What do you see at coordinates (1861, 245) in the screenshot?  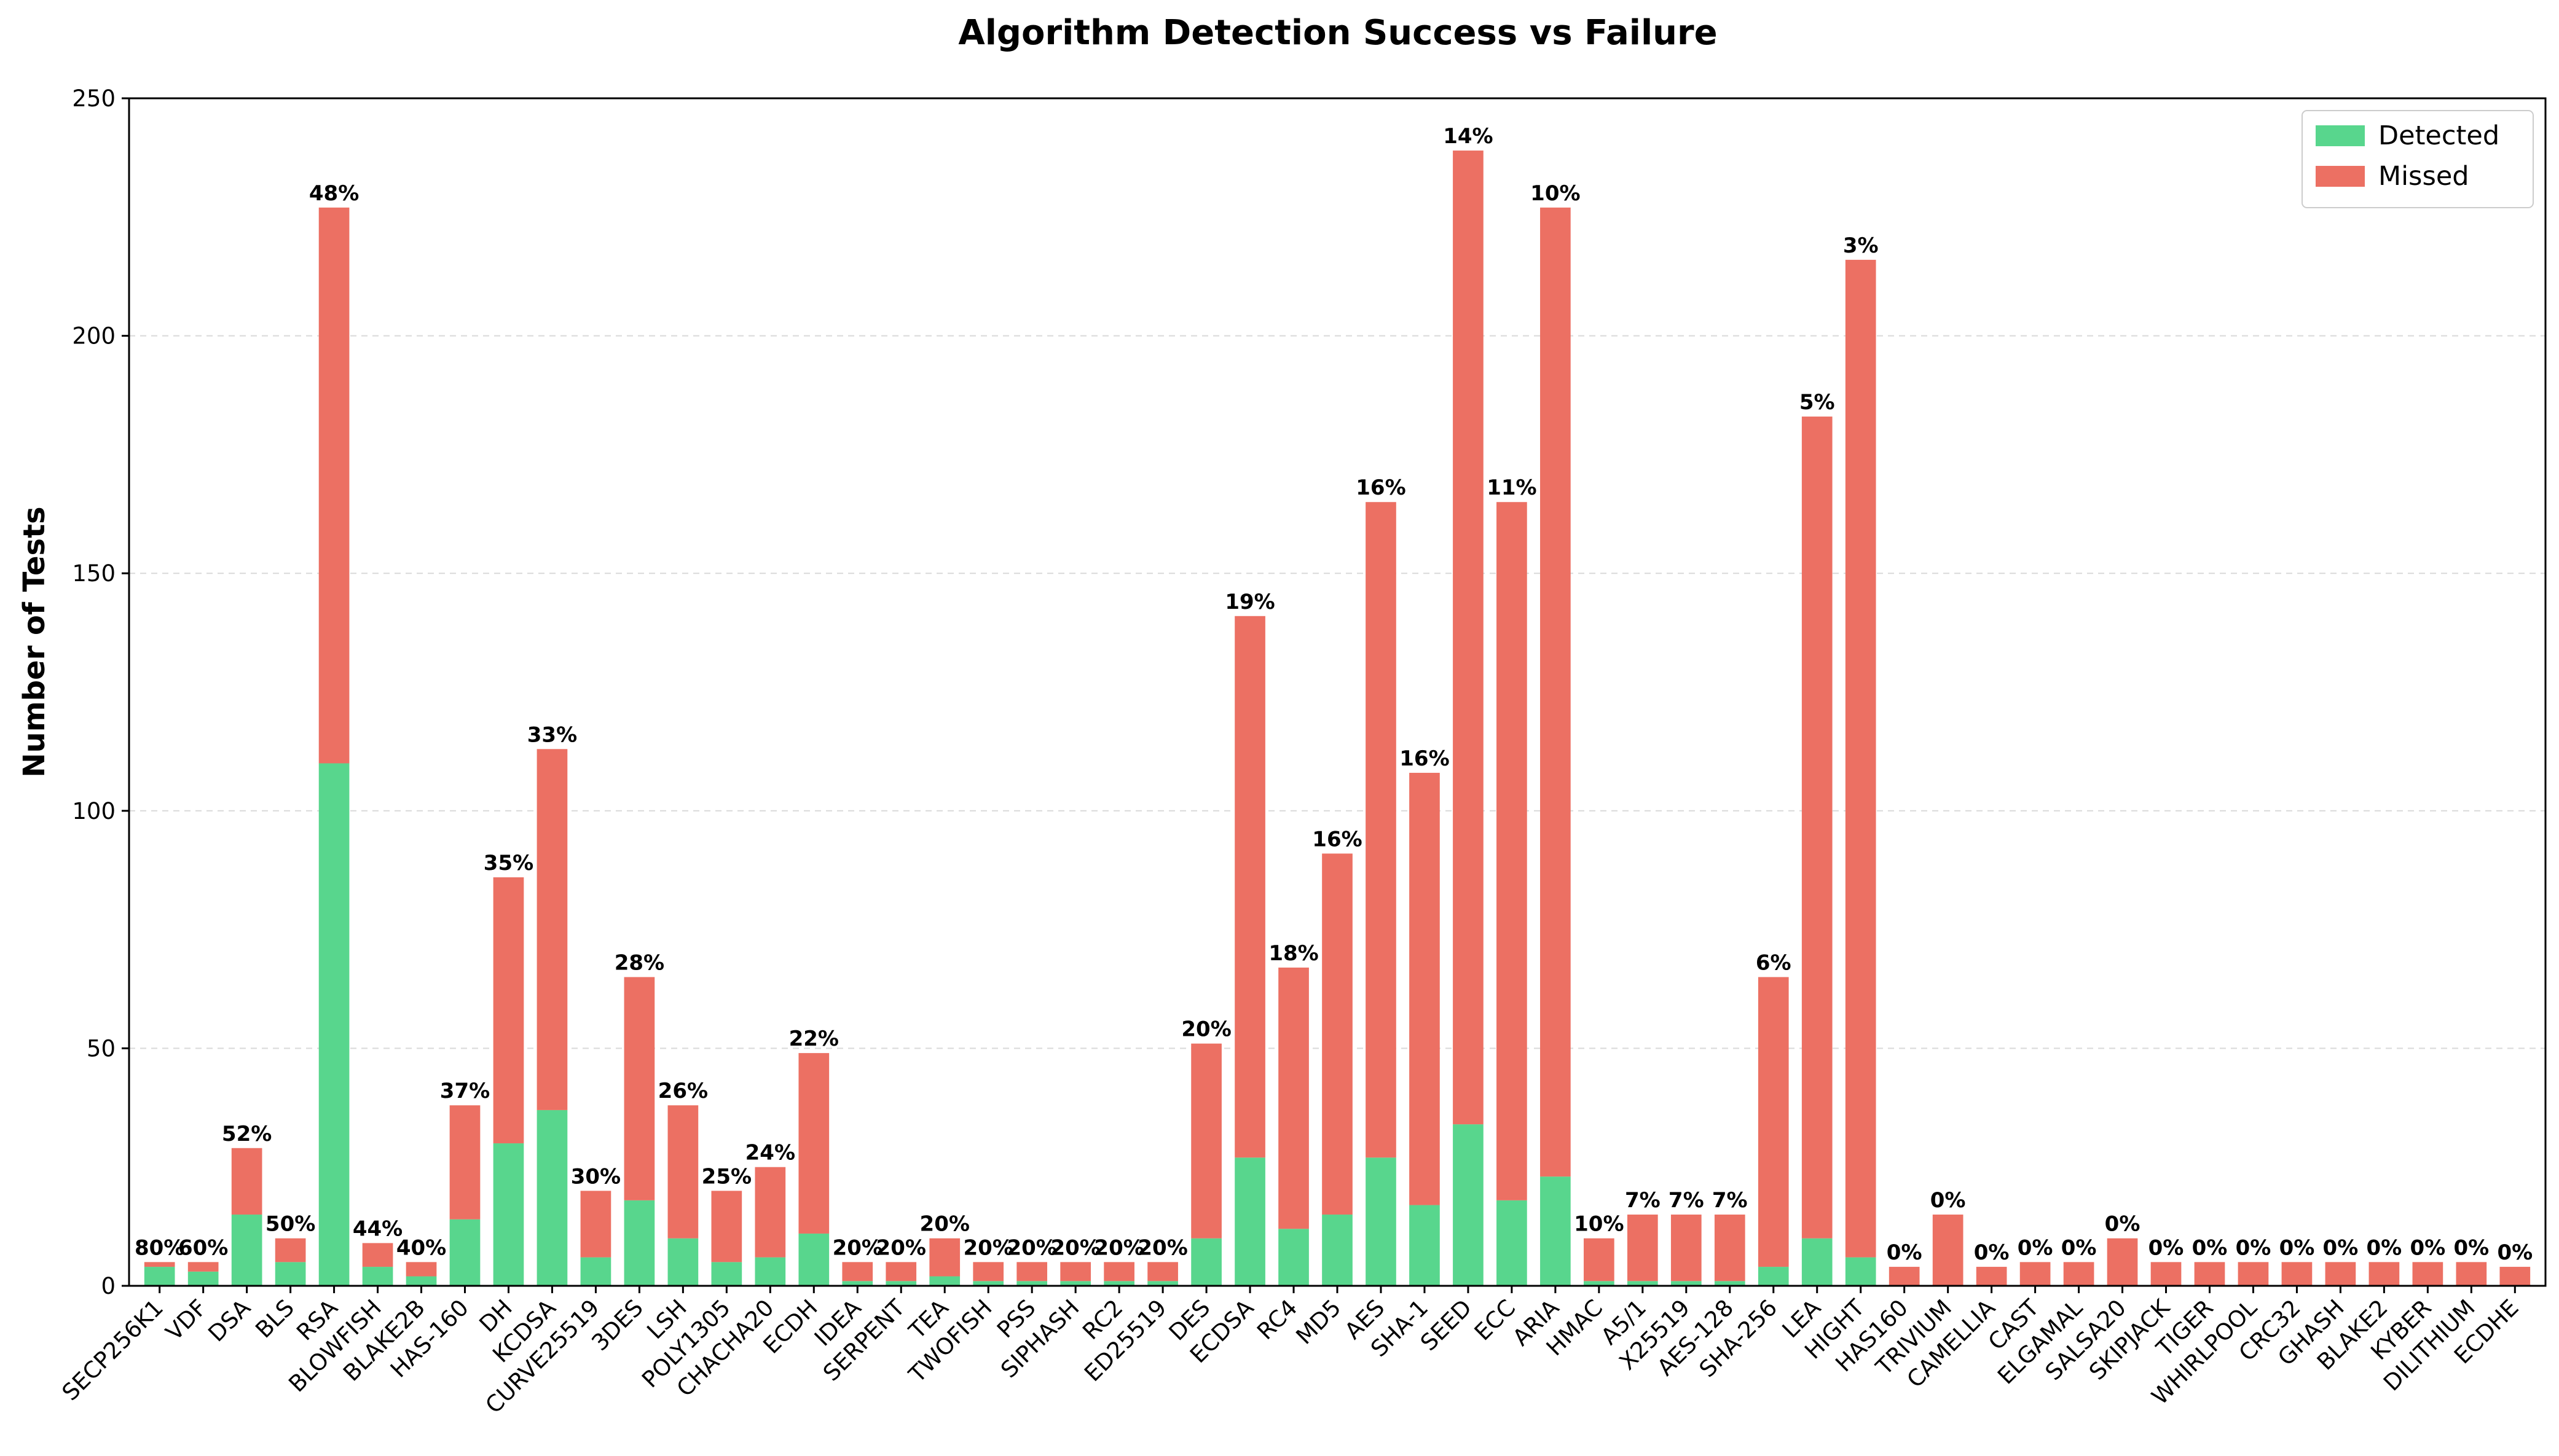 I see `percent-label: 3%` at bounding box center [1861, 245].